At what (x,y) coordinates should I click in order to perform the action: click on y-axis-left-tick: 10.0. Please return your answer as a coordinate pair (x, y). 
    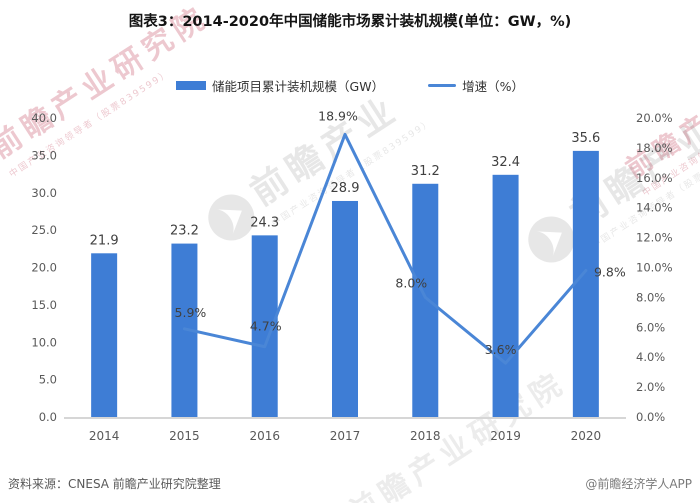
    Looking at the image, I should click on (44, 342).